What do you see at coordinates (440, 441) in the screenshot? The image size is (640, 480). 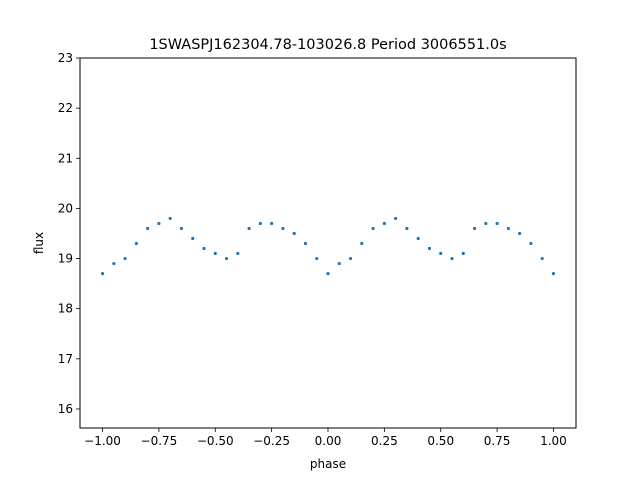 I see `x-tick-label: 0.50` at bounding box center [440, 441].